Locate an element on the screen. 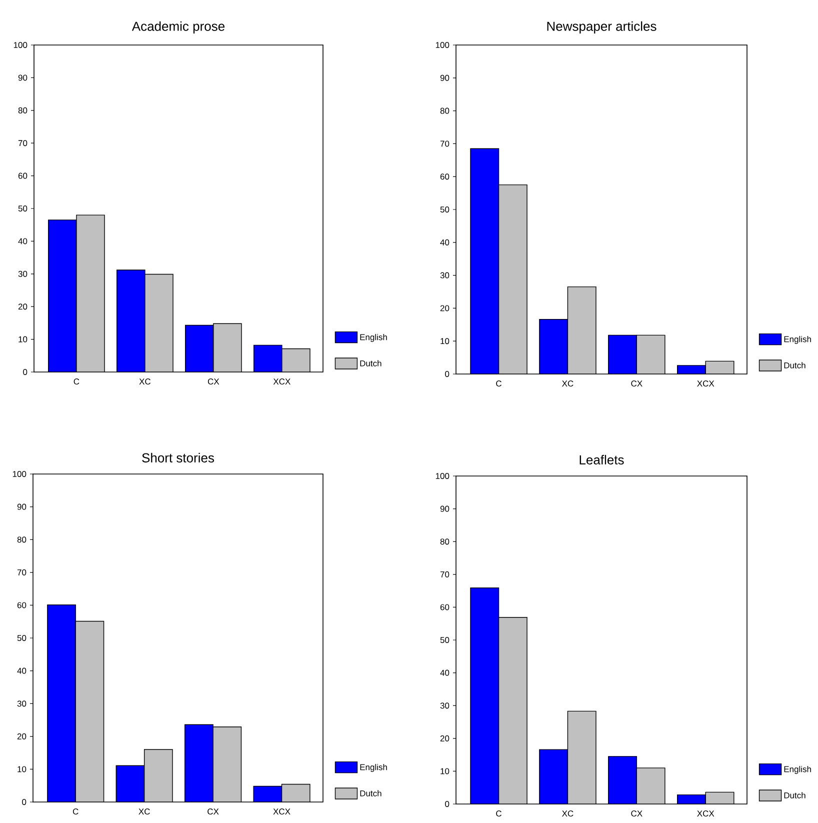 The width and height of the screenshot is (818, 823). chart-title: Short stories is located at coordinates (178, 457).